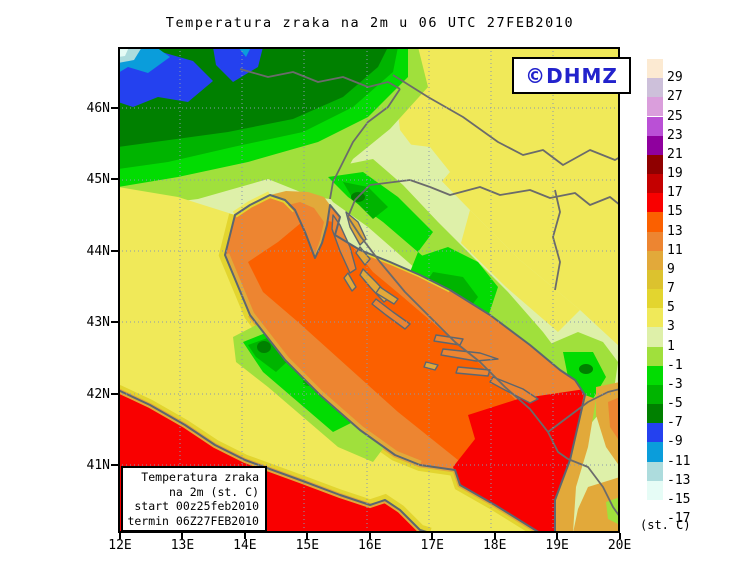 The height and width of the screenshot is (582, 740). Describe the element at coordinates (679, 480) in the screenshot. I see `colorbar-value-label: -13` at that location.